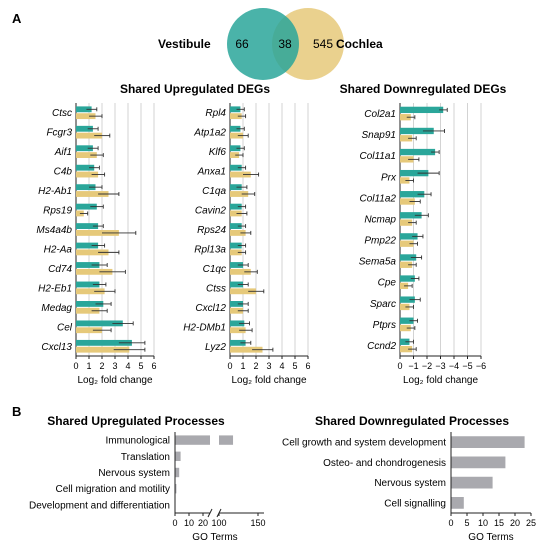  Describe the element at coordinates (499, 523) in the screenshot. I see `x-tick-label: 15` at that location.